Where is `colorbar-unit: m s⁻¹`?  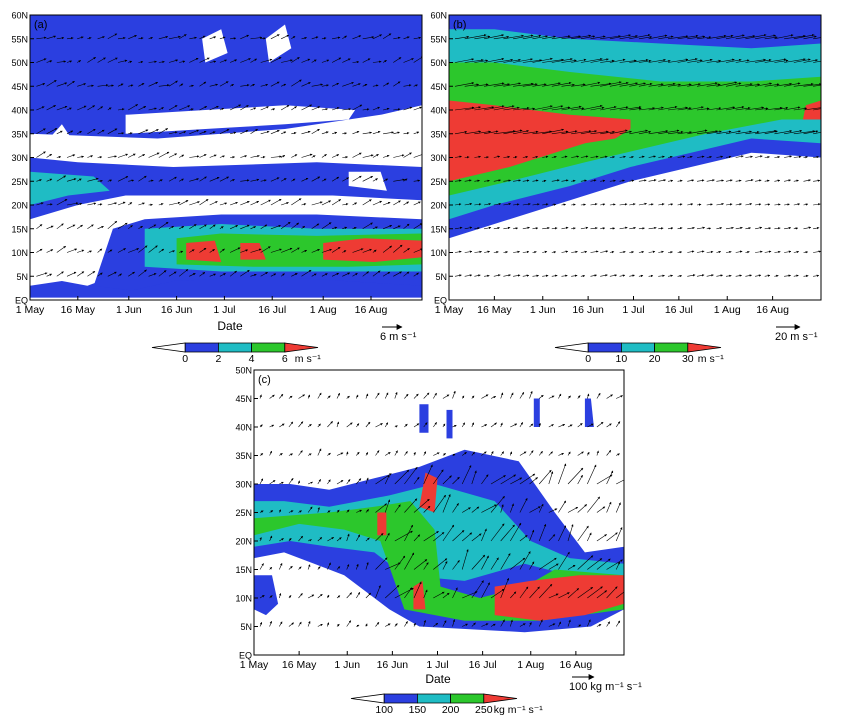 colorbar-unit: m s⁻¹ is located at coordinates (308, 359).